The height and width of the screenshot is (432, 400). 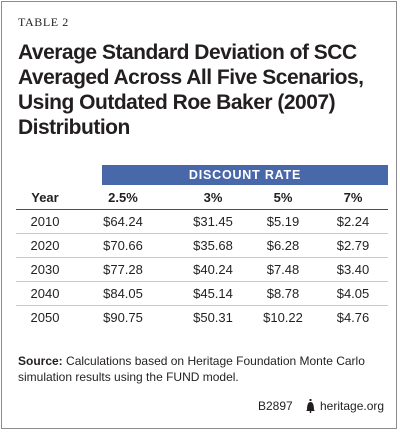 I want to click on value-cell: $70.66, so click(x=123, y=245).